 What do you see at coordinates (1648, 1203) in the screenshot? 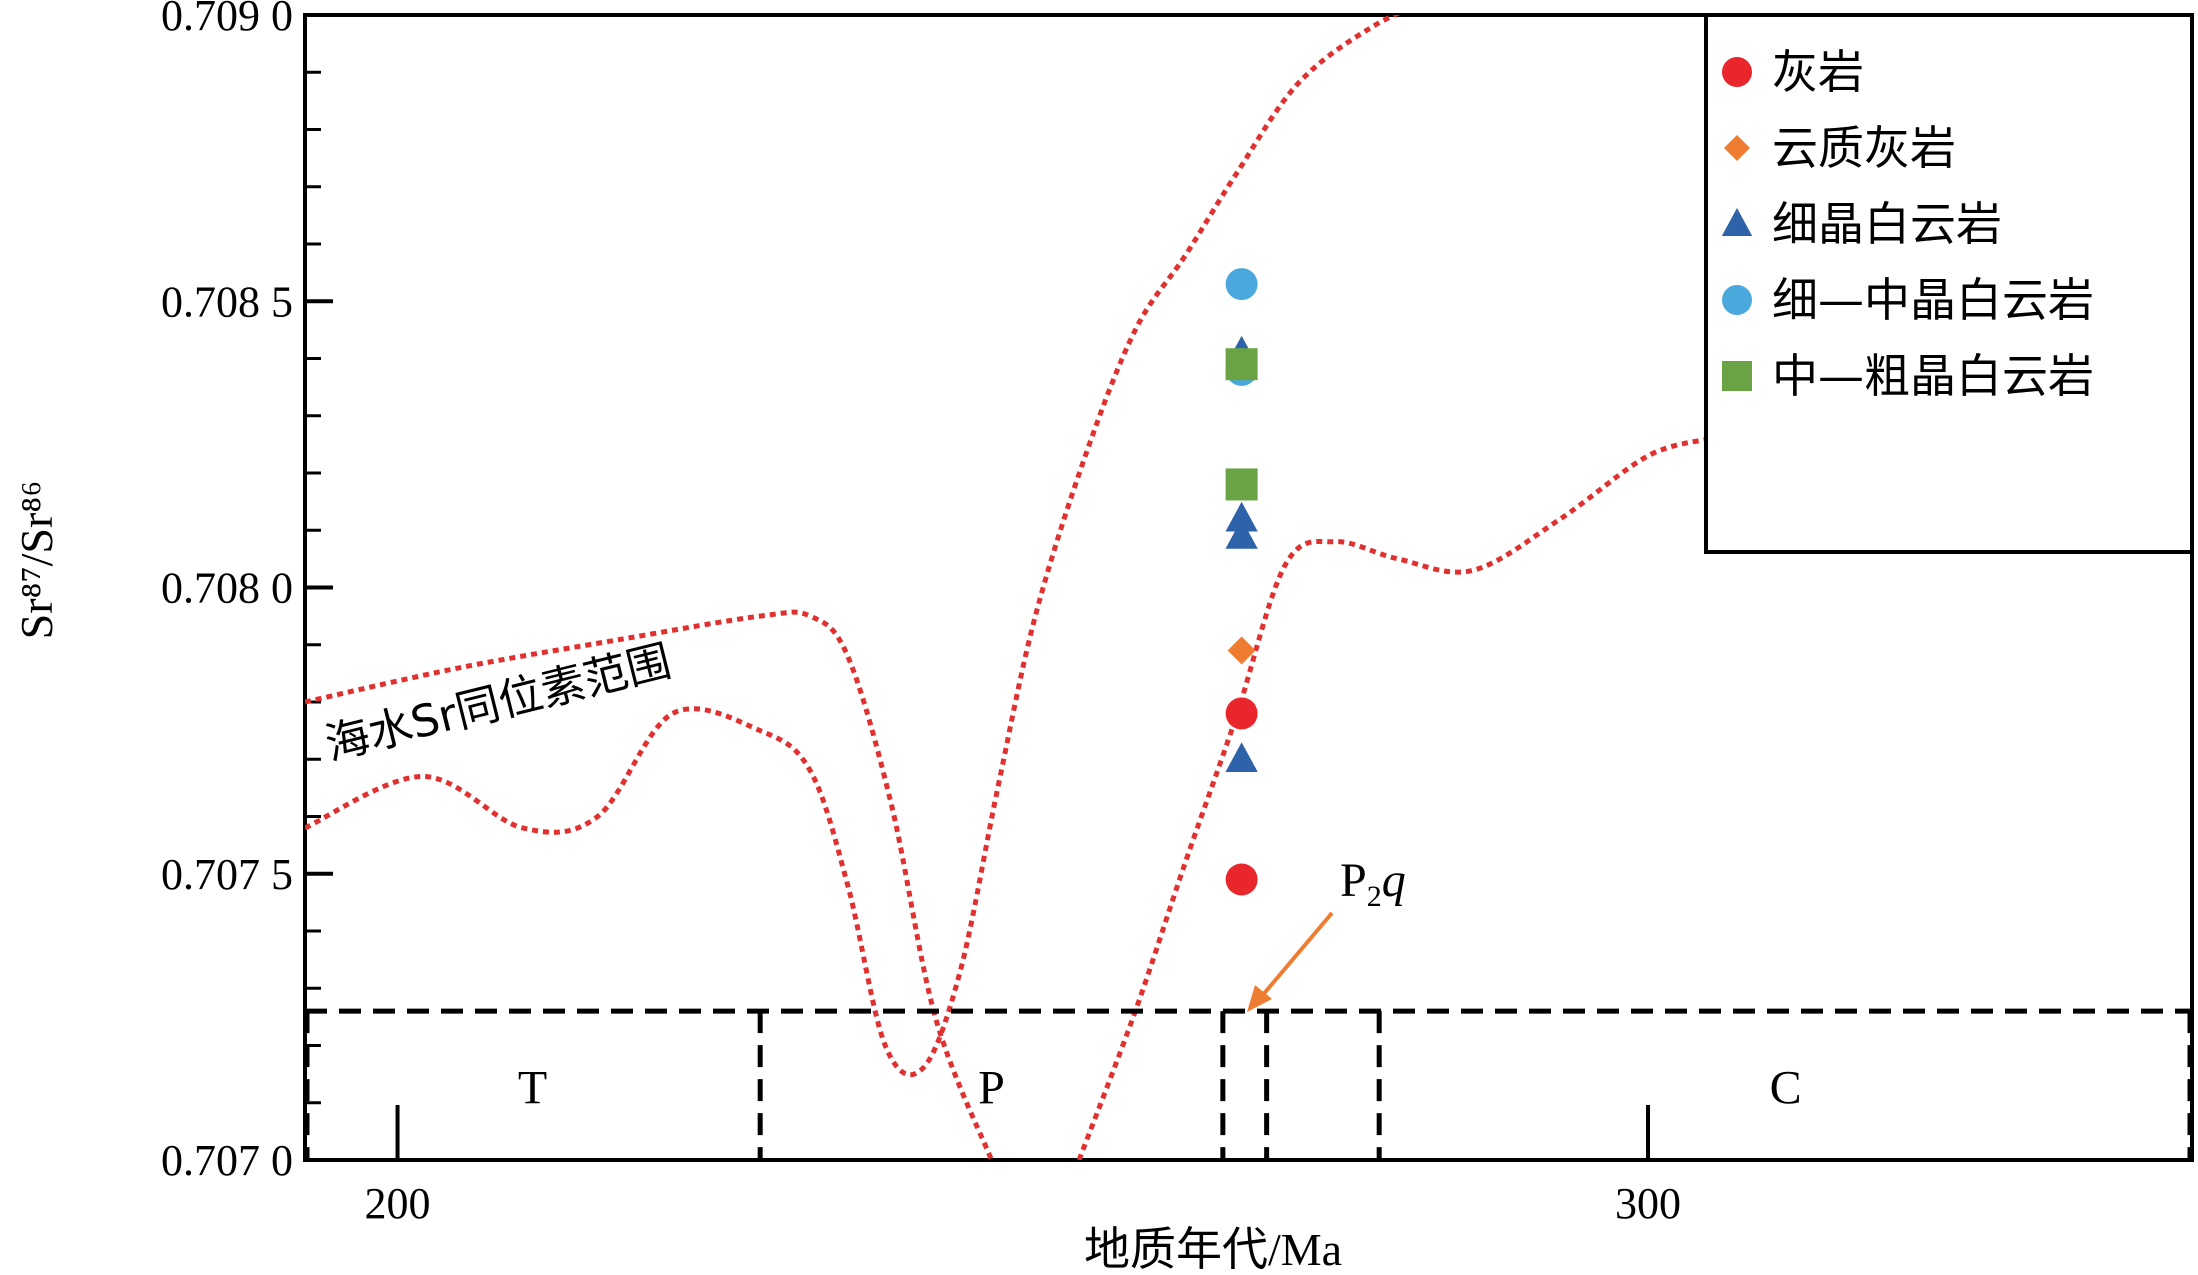
I see `x-tick-label: 300` at bounding box center [1648, 1203].